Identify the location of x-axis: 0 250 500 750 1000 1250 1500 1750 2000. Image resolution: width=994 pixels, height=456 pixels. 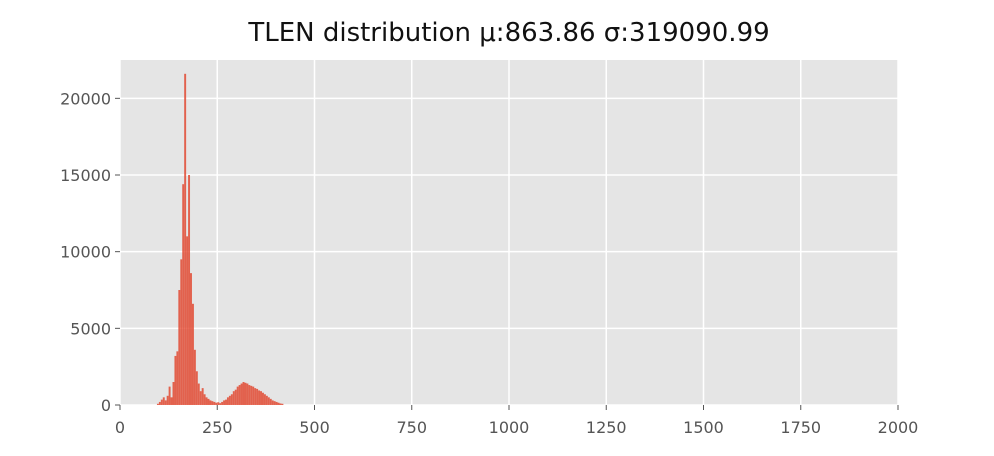
(516, 421).